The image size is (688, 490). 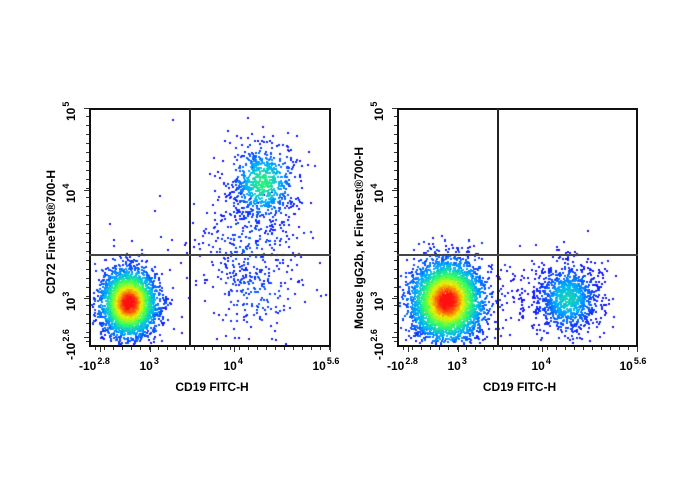 I want to click on y-tick-label: 10⁴, so click(x=69, y=193).